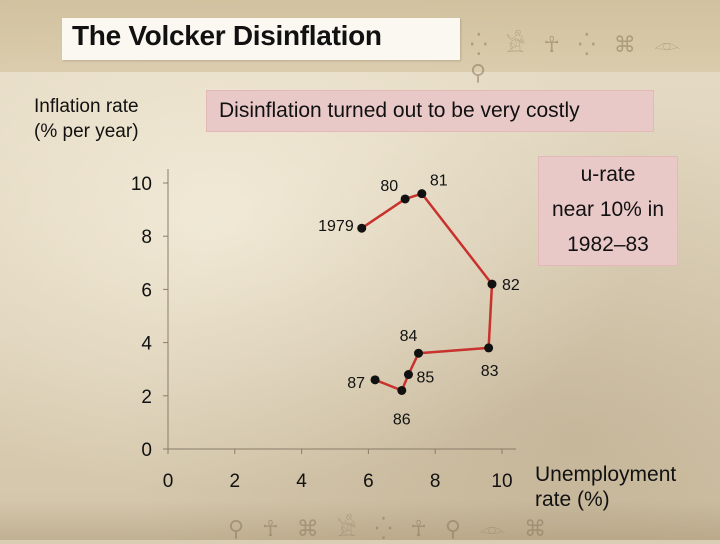 Image resolution: width=720 pixels, height=544 pixels. I want to click on urate-callout-line-3: 1982–83, so click(608, 244).